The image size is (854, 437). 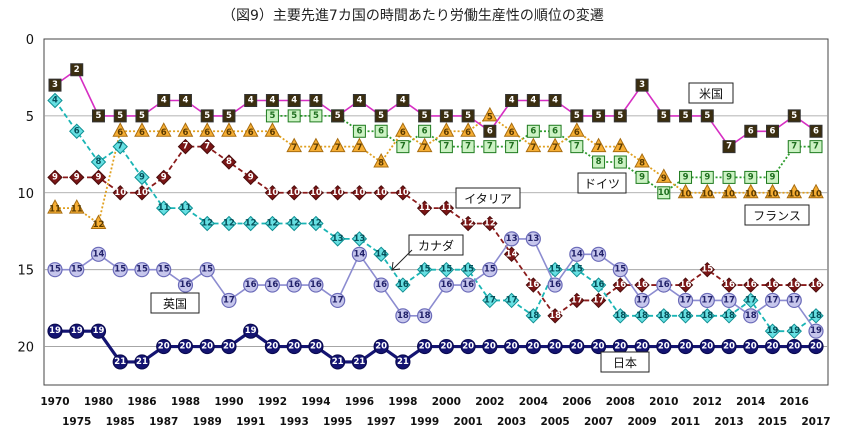 I want to click on data-label: 21, so click(x=120, y=362).